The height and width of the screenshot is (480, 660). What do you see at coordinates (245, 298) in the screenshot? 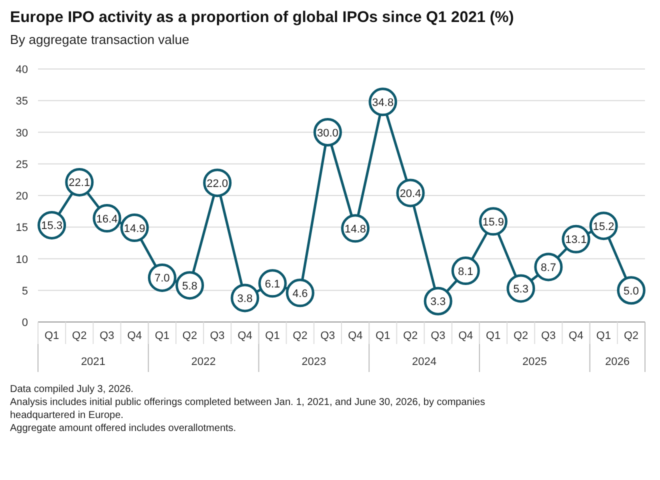
I see `data-label: 3.8` at bounding box center [245, 298].